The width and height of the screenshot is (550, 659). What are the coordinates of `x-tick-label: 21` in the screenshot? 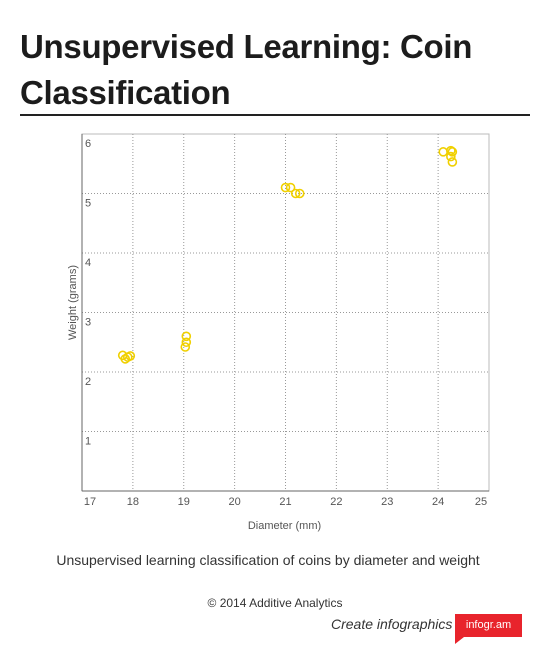 It's located at (285, 502).